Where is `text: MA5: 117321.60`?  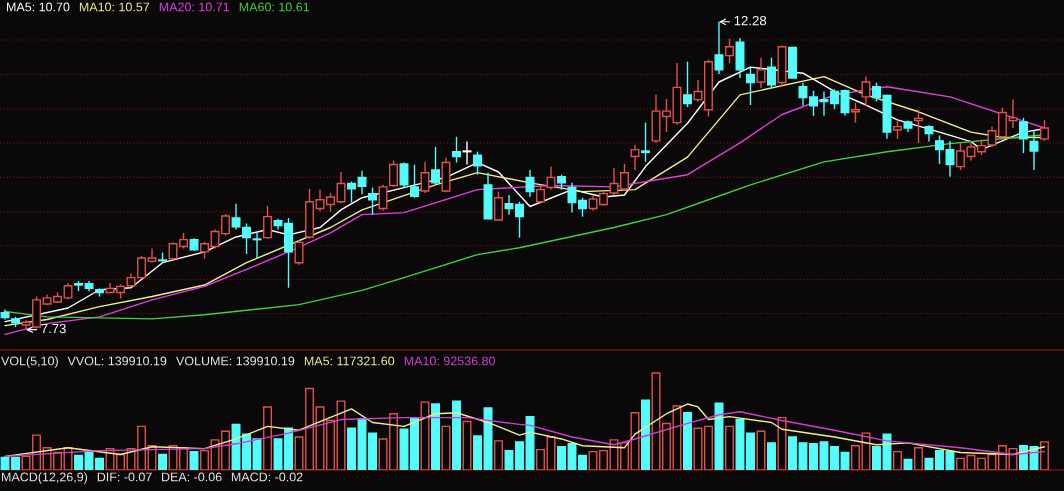 text: MA5: 117321.60 is located at coordinates (349, 361).